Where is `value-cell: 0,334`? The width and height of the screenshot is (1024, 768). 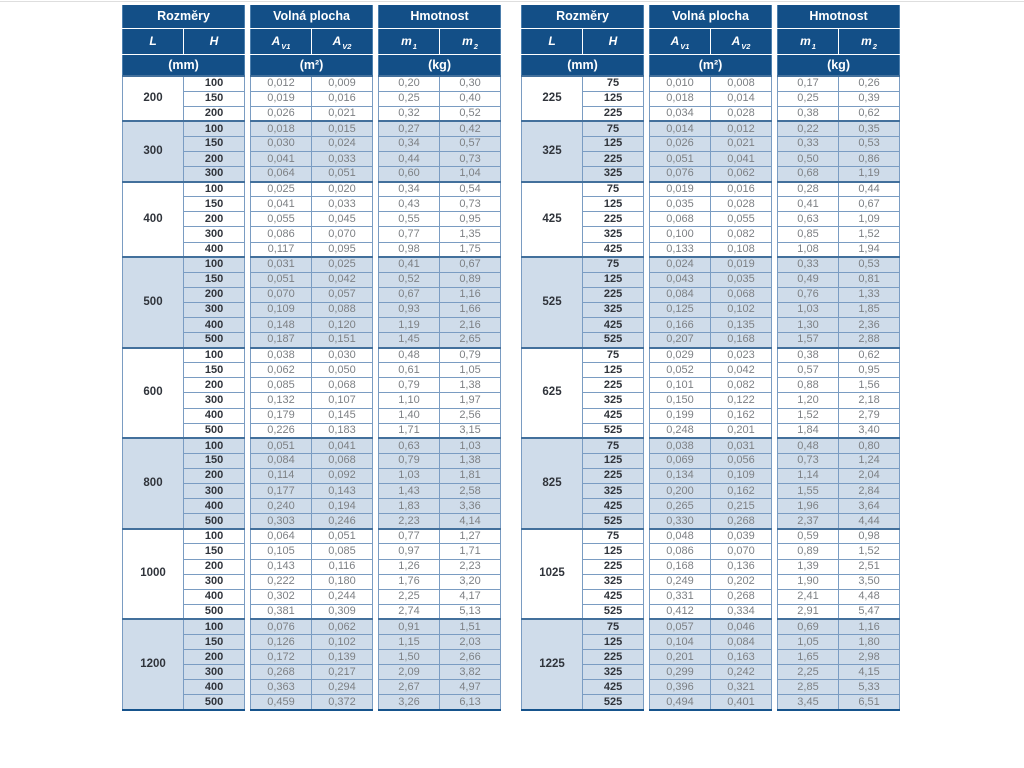 value-cell: 0,334 is located at coordinates (741, 611).